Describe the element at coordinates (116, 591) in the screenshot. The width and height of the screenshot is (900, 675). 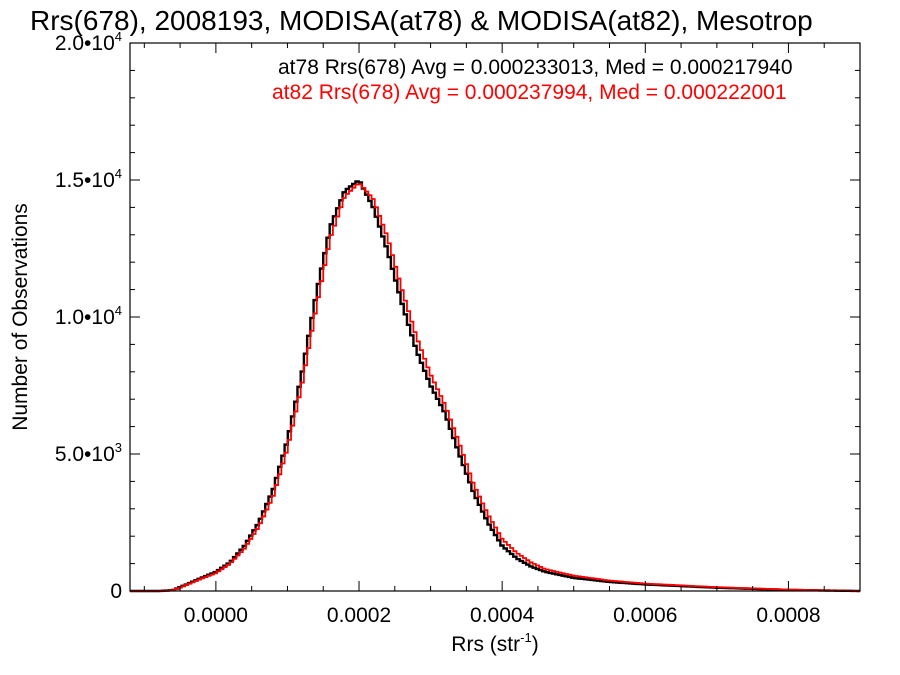
I see `y-tick-label: 0` at that location.